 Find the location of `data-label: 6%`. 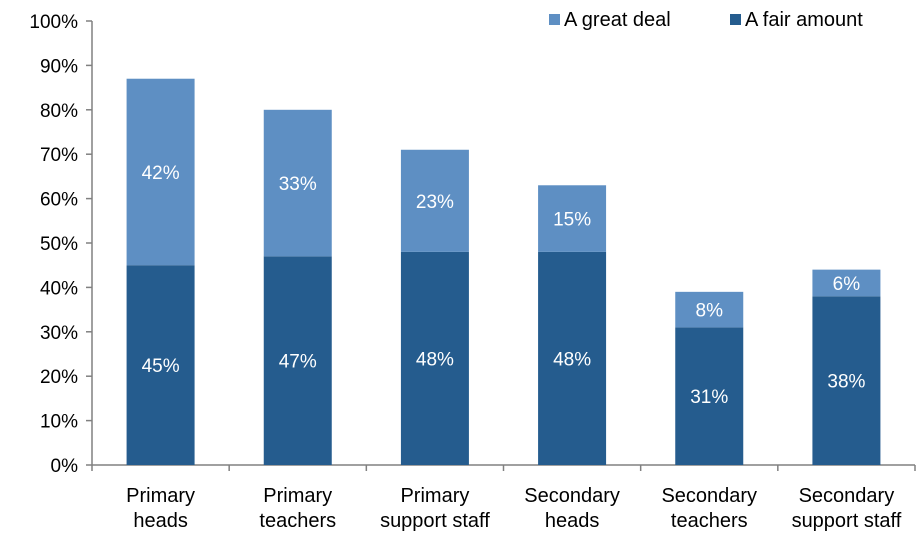

data-label: 6% is located at coordinates (847, 284).